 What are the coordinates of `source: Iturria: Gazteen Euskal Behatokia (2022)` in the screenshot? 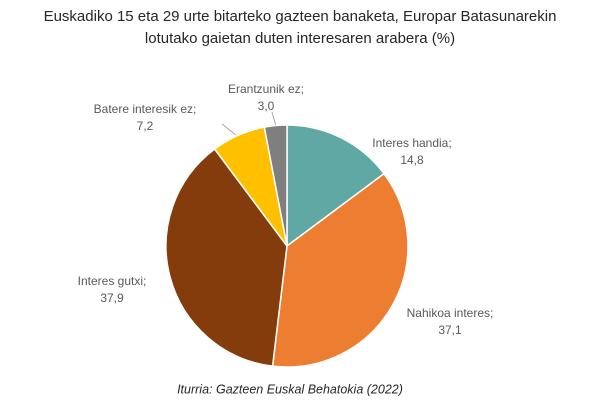 It's located at (290, 389).